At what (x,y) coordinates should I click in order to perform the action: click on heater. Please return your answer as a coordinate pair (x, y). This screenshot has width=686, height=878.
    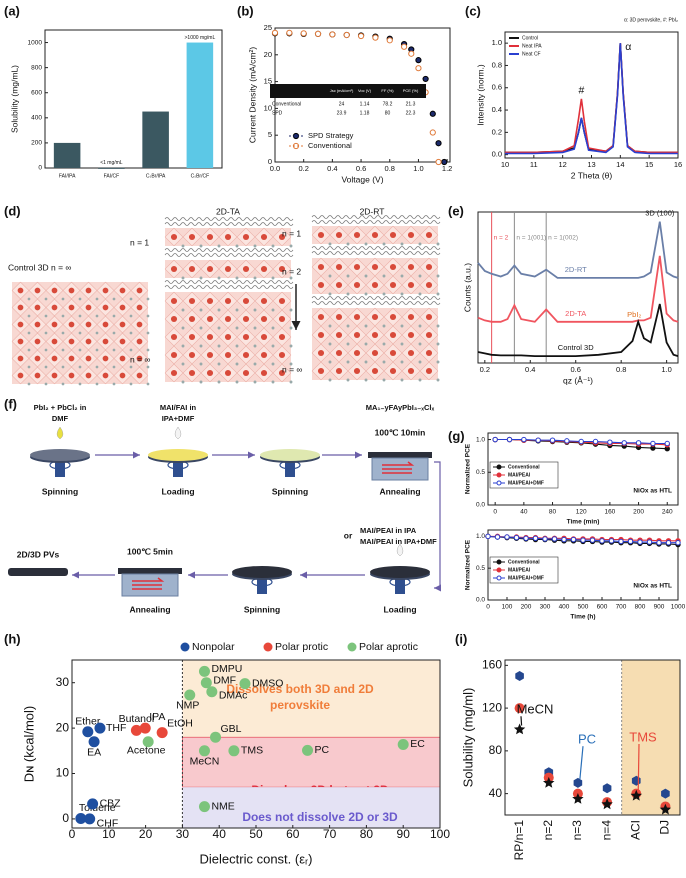
    Looking at the image, I should click on (148, 583).